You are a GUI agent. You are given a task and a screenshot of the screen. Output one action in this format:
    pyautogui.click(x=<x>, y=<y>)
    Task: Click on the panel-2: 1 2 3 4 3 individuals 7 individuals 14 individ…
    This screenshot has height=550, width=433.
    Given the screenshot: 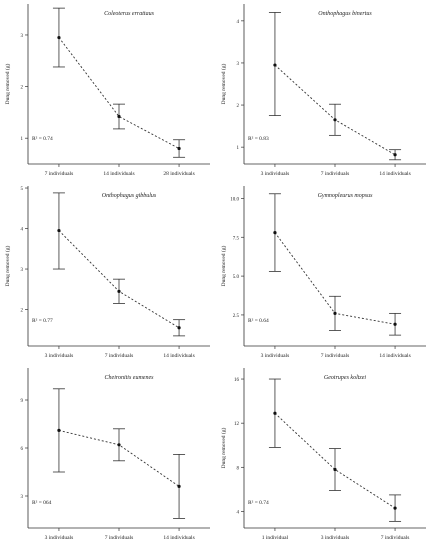 What is the action you would take?
    pyautogui.click(x=323, y=90)
    